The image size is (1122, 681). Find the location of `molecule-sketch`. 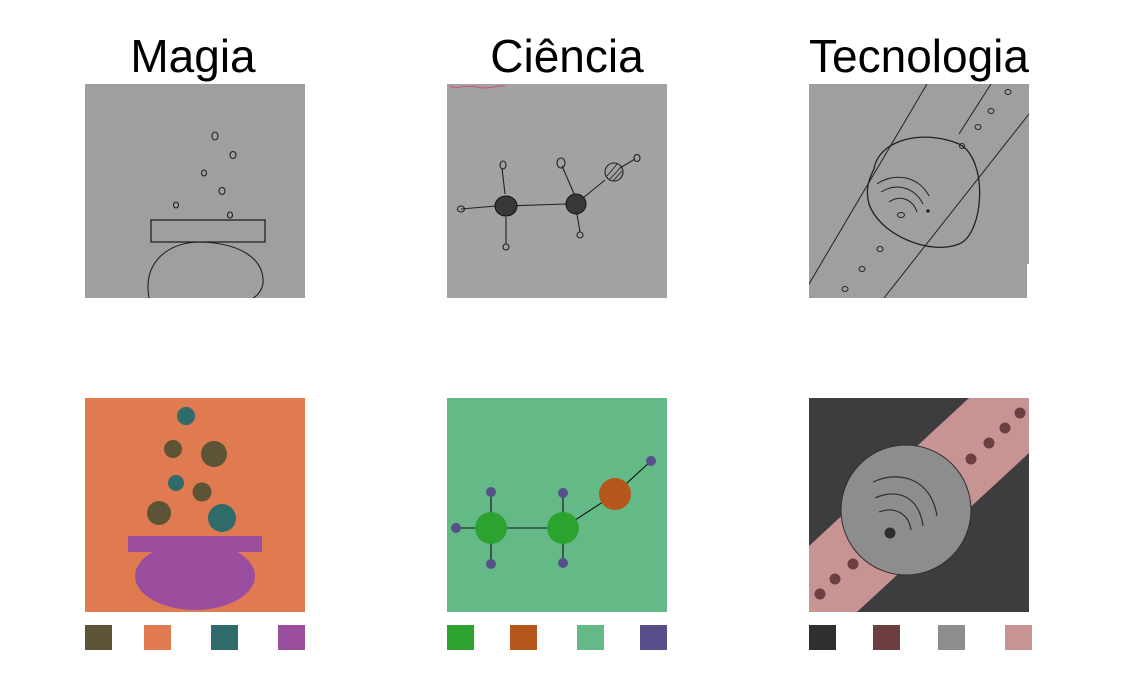

molecule-sketch is located at coordinates (557, 191).